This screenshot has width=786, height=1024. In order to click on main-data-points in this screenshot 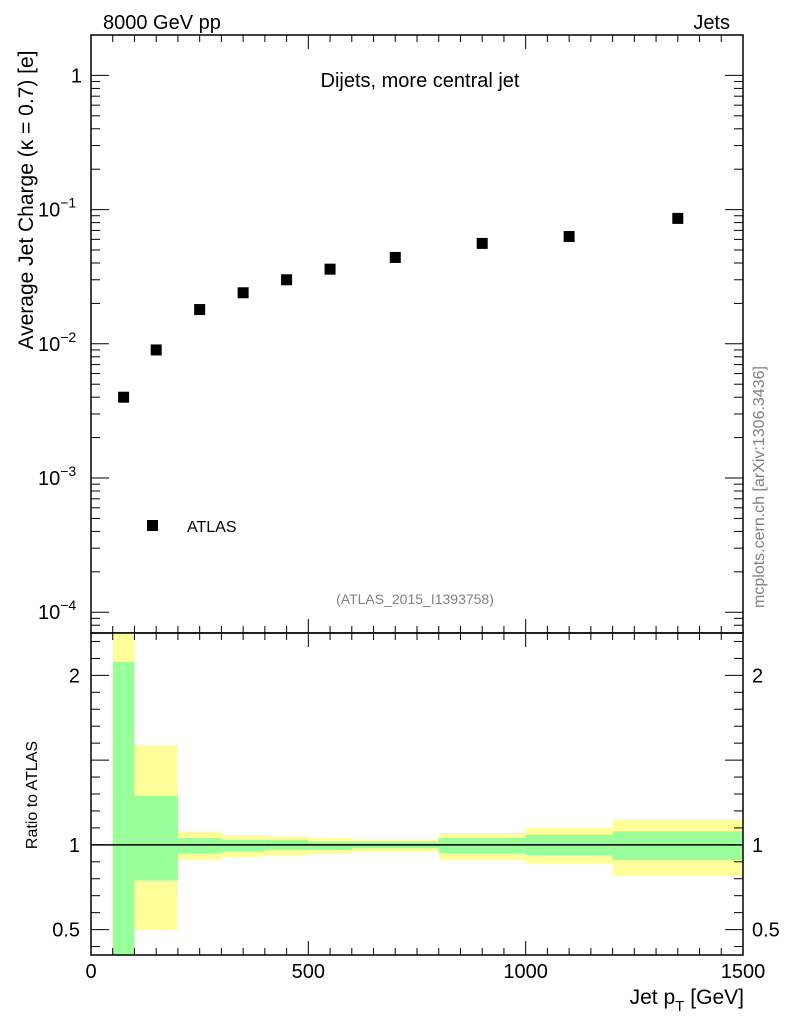, I will do `click(401, 307)`.